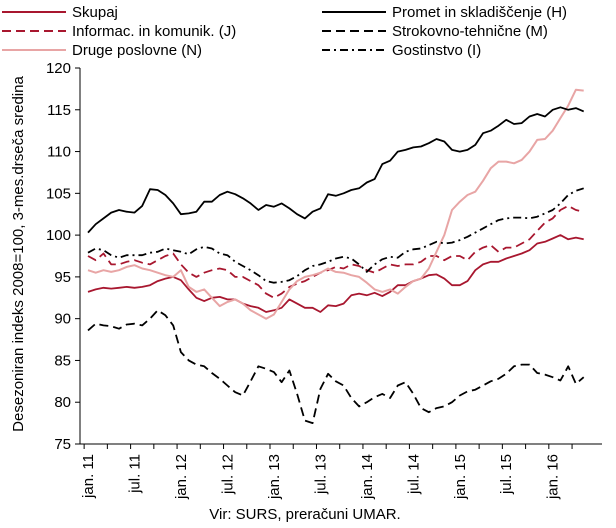  Describe the element at coordinates (460, 477) in the screenshot. I see `x-tick-label: jan. 15` at that location.